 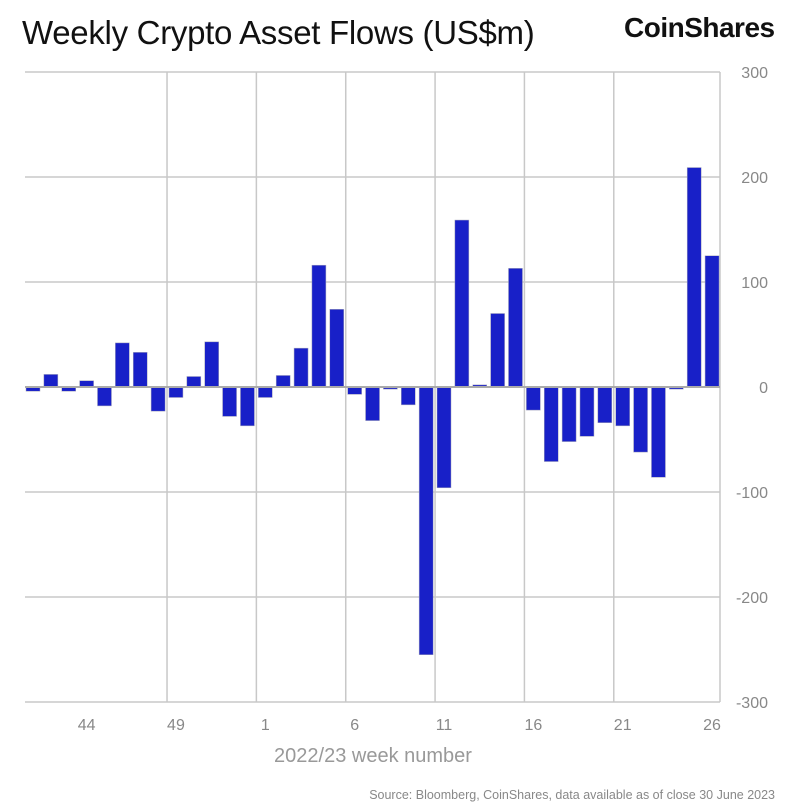 What do you see at coordinates (354, 725) in the screenshot?
I see `x-tick-label: 6` at bounding box center [354, 725].